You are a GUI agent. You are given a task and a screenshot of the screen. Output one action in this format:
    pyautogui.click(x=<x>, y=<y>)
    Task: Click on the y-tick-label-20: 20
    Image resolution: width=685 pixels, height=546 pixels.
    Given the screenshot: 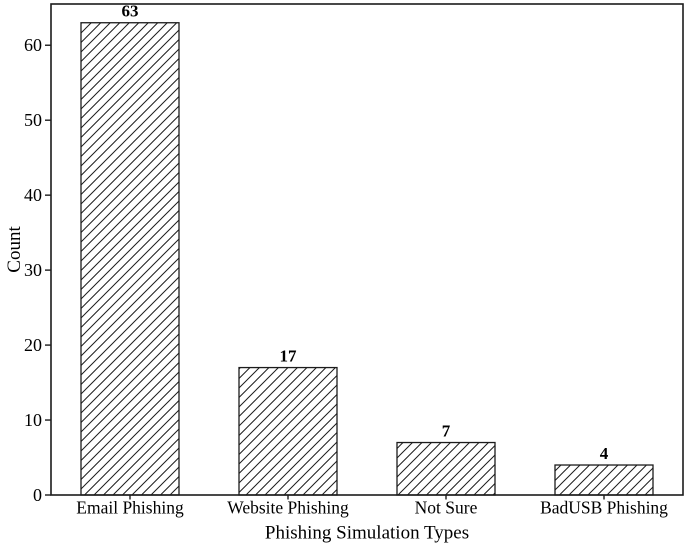 What is the action you would take?
    pyautogui.click(x=33, y=345)
    